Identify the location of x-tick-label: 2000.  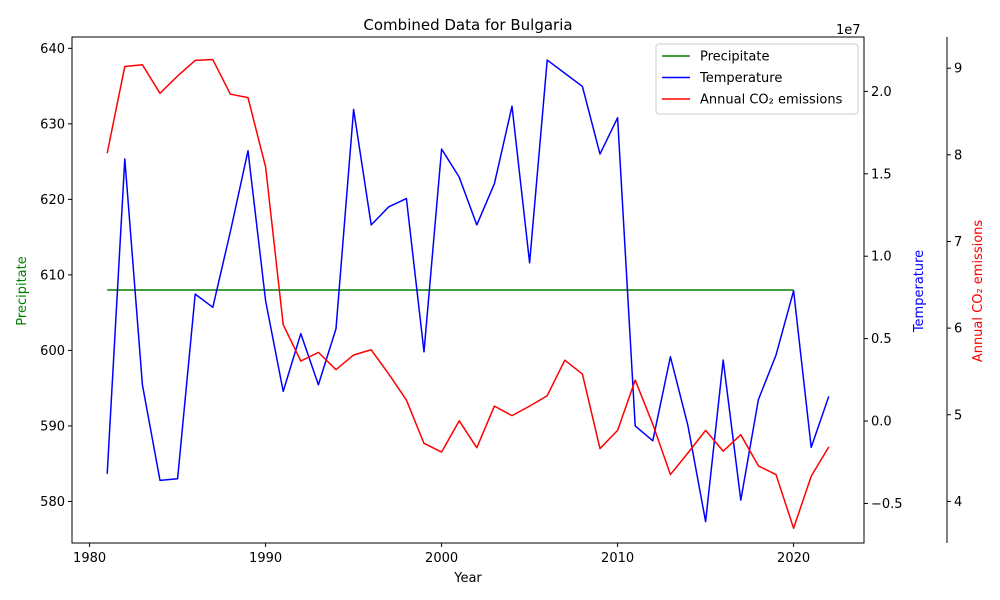
(441, 558).